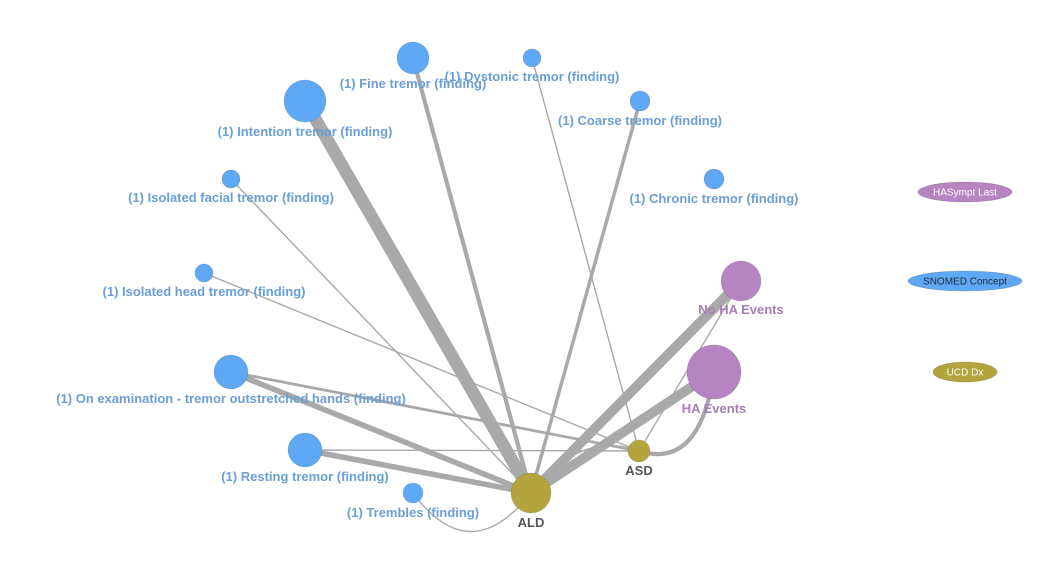  Describe the element at coordinates (532, 76) in the screenshot. I see `node-label-dystonic: (1) Dystonic tremor (finding)` at that location.